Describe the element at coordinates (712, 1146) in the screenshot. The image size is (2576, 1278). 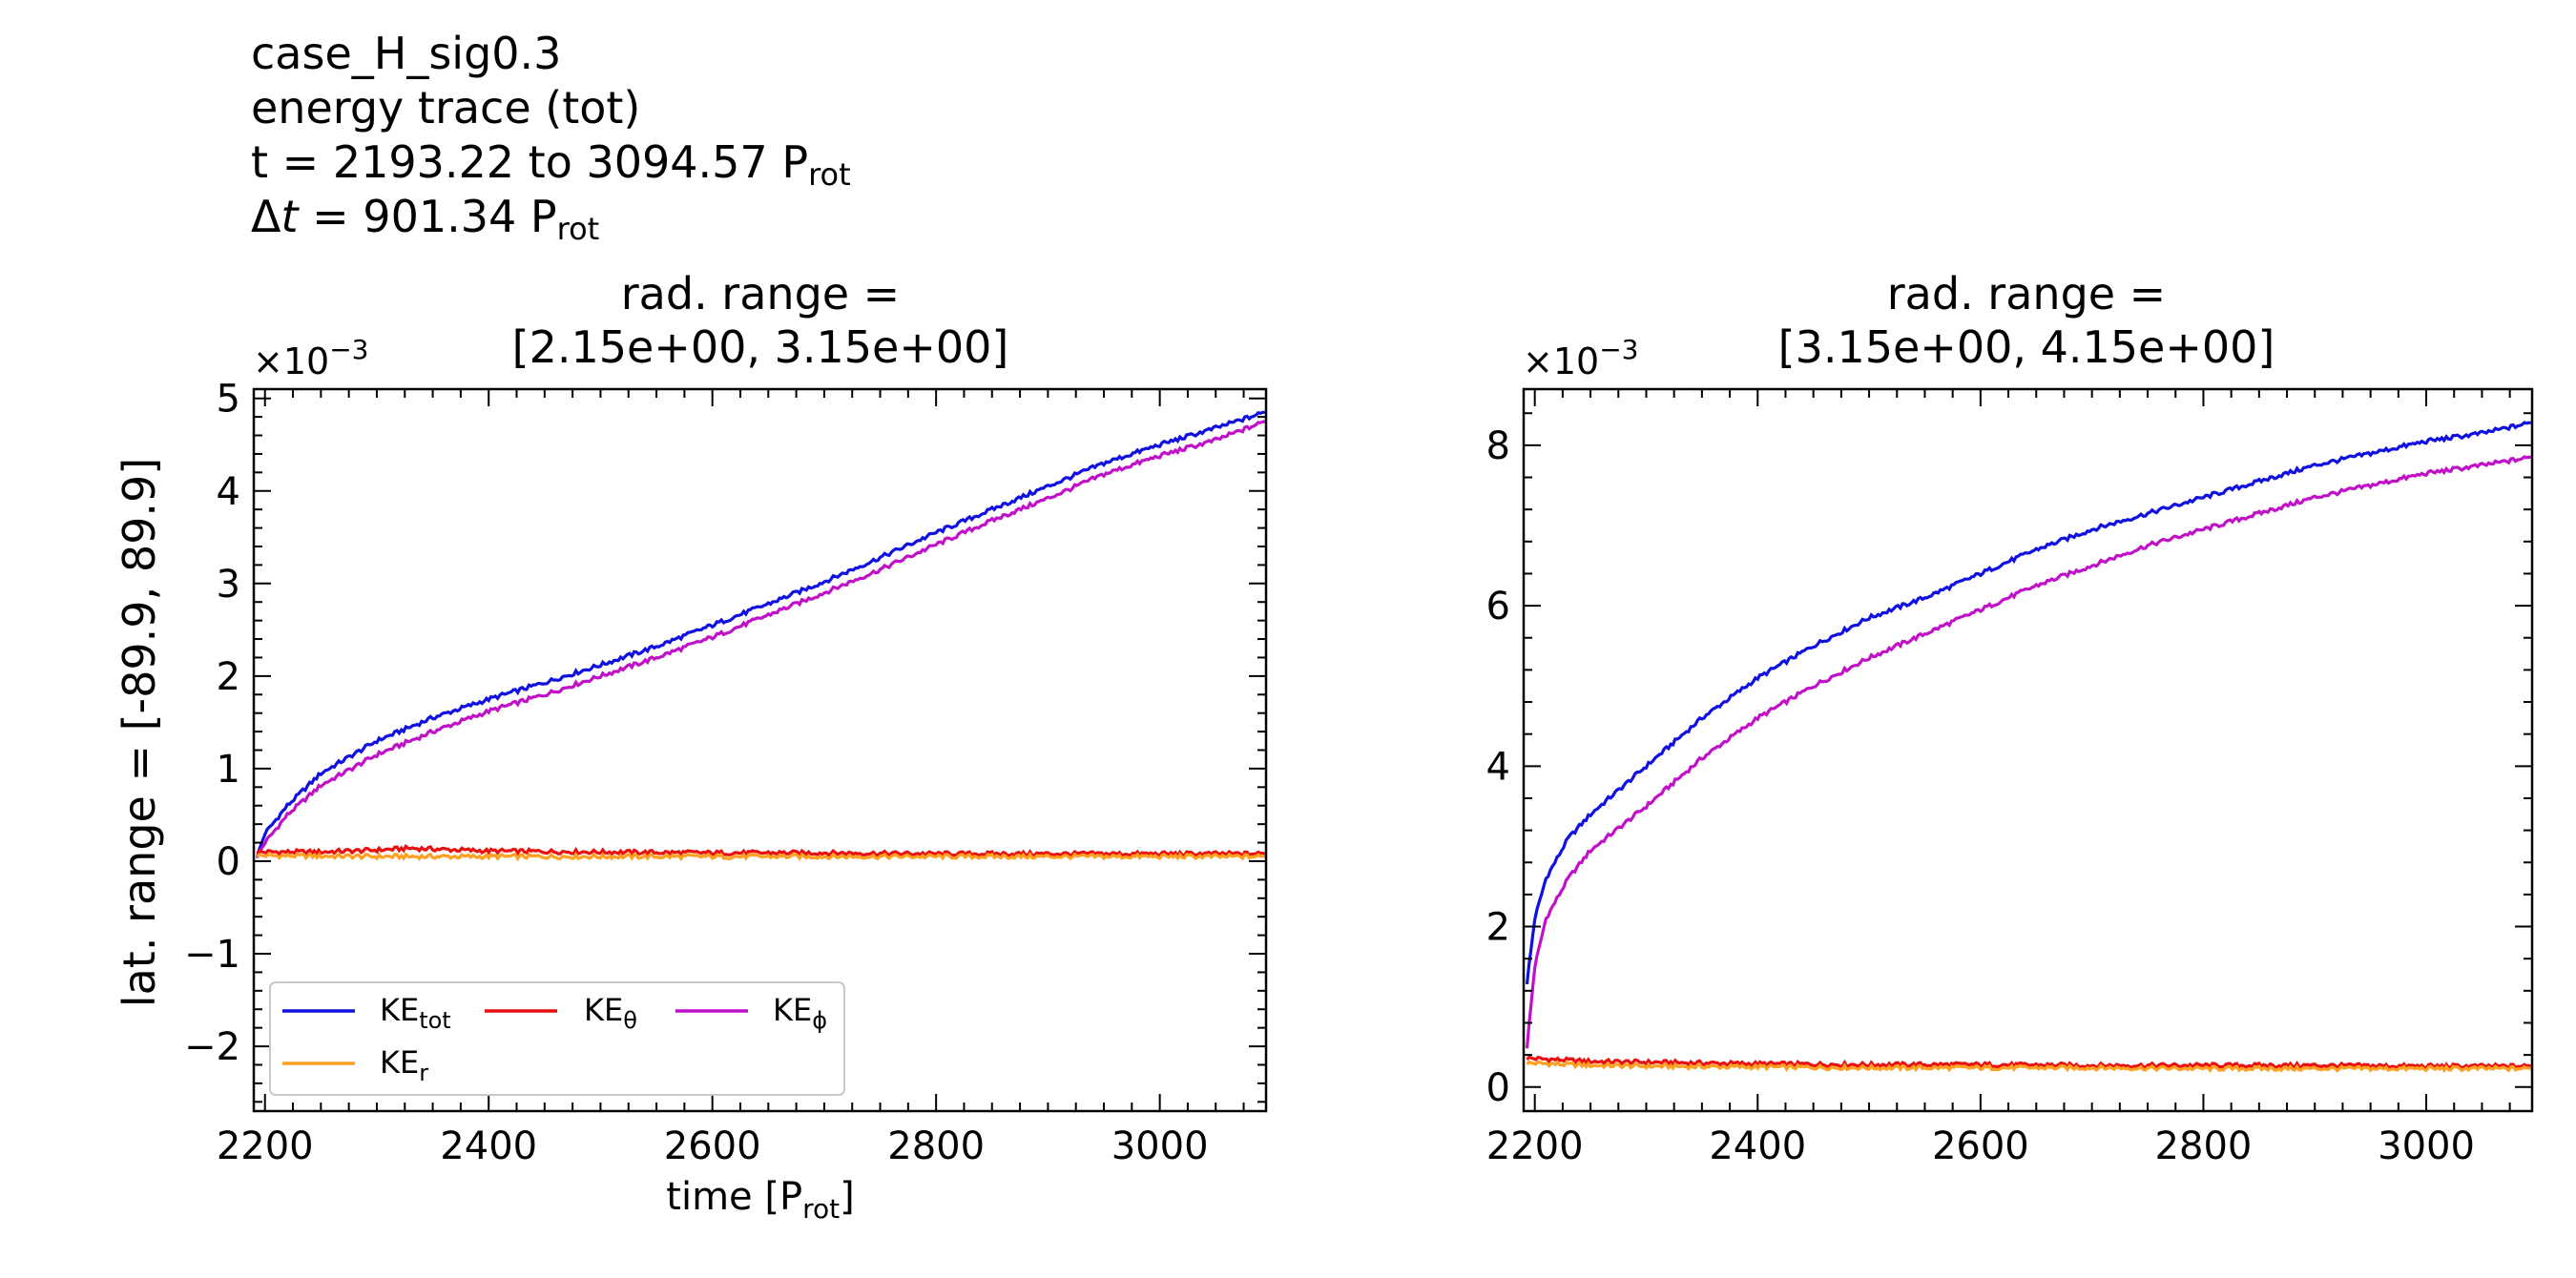
I see `panel-left-x-tick-label: 2600` at that location.